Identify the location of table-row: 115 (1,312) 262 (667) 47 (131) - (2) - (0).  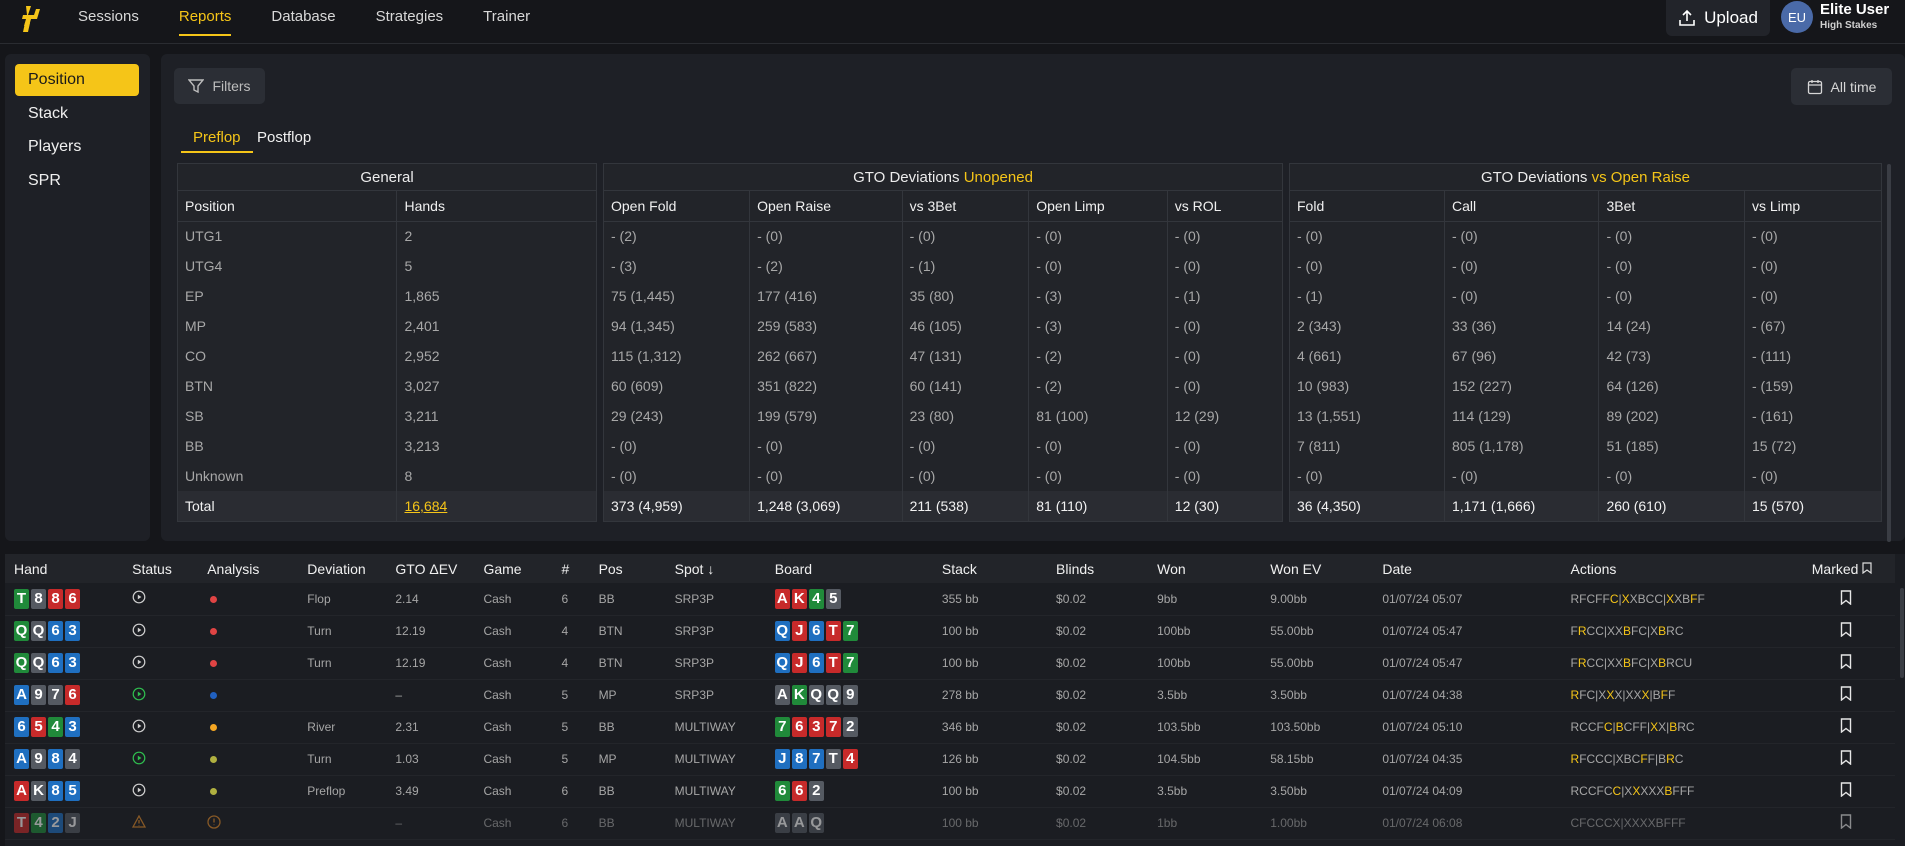
(943, 356).